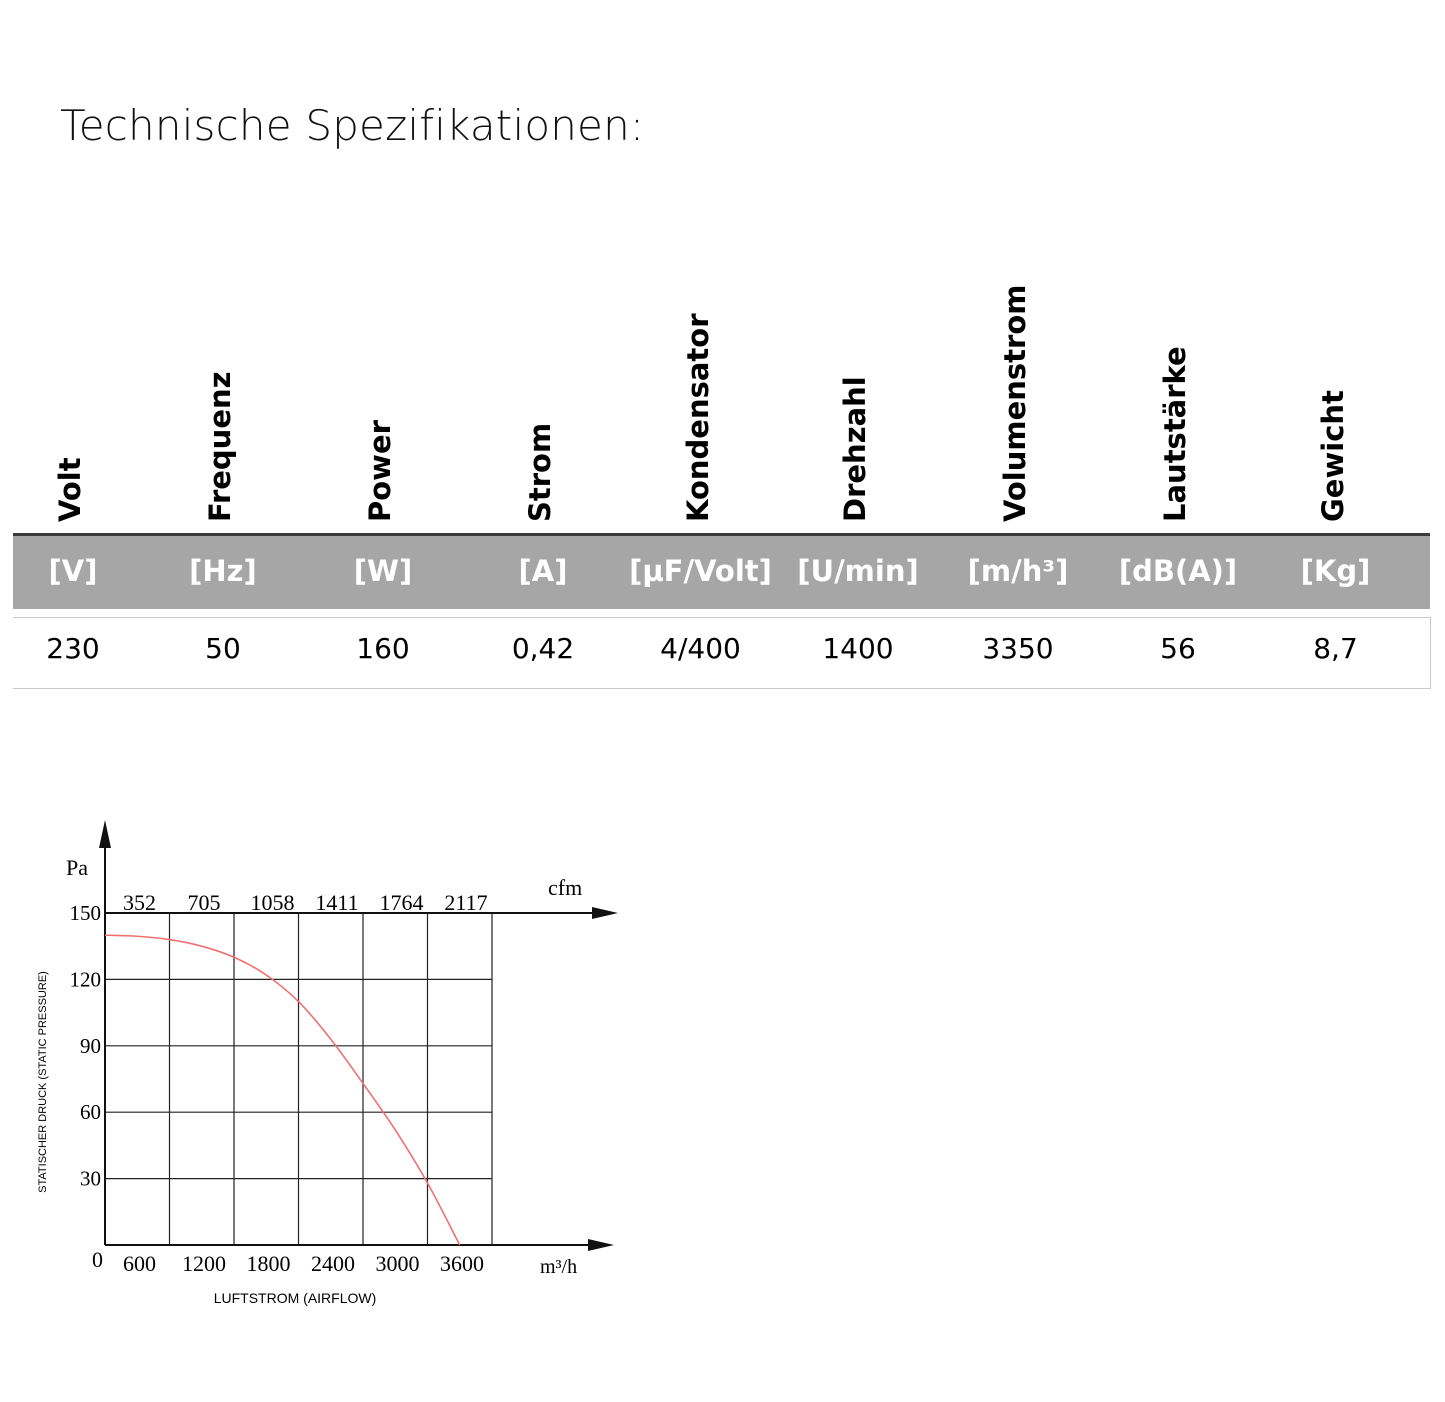 This screenshot has height=1402, width=1445. What do you see at coordinates (402, 902) in the screenshot?
I see `secondary-x-tick-label: 1764` at bounding box center [402, 902].